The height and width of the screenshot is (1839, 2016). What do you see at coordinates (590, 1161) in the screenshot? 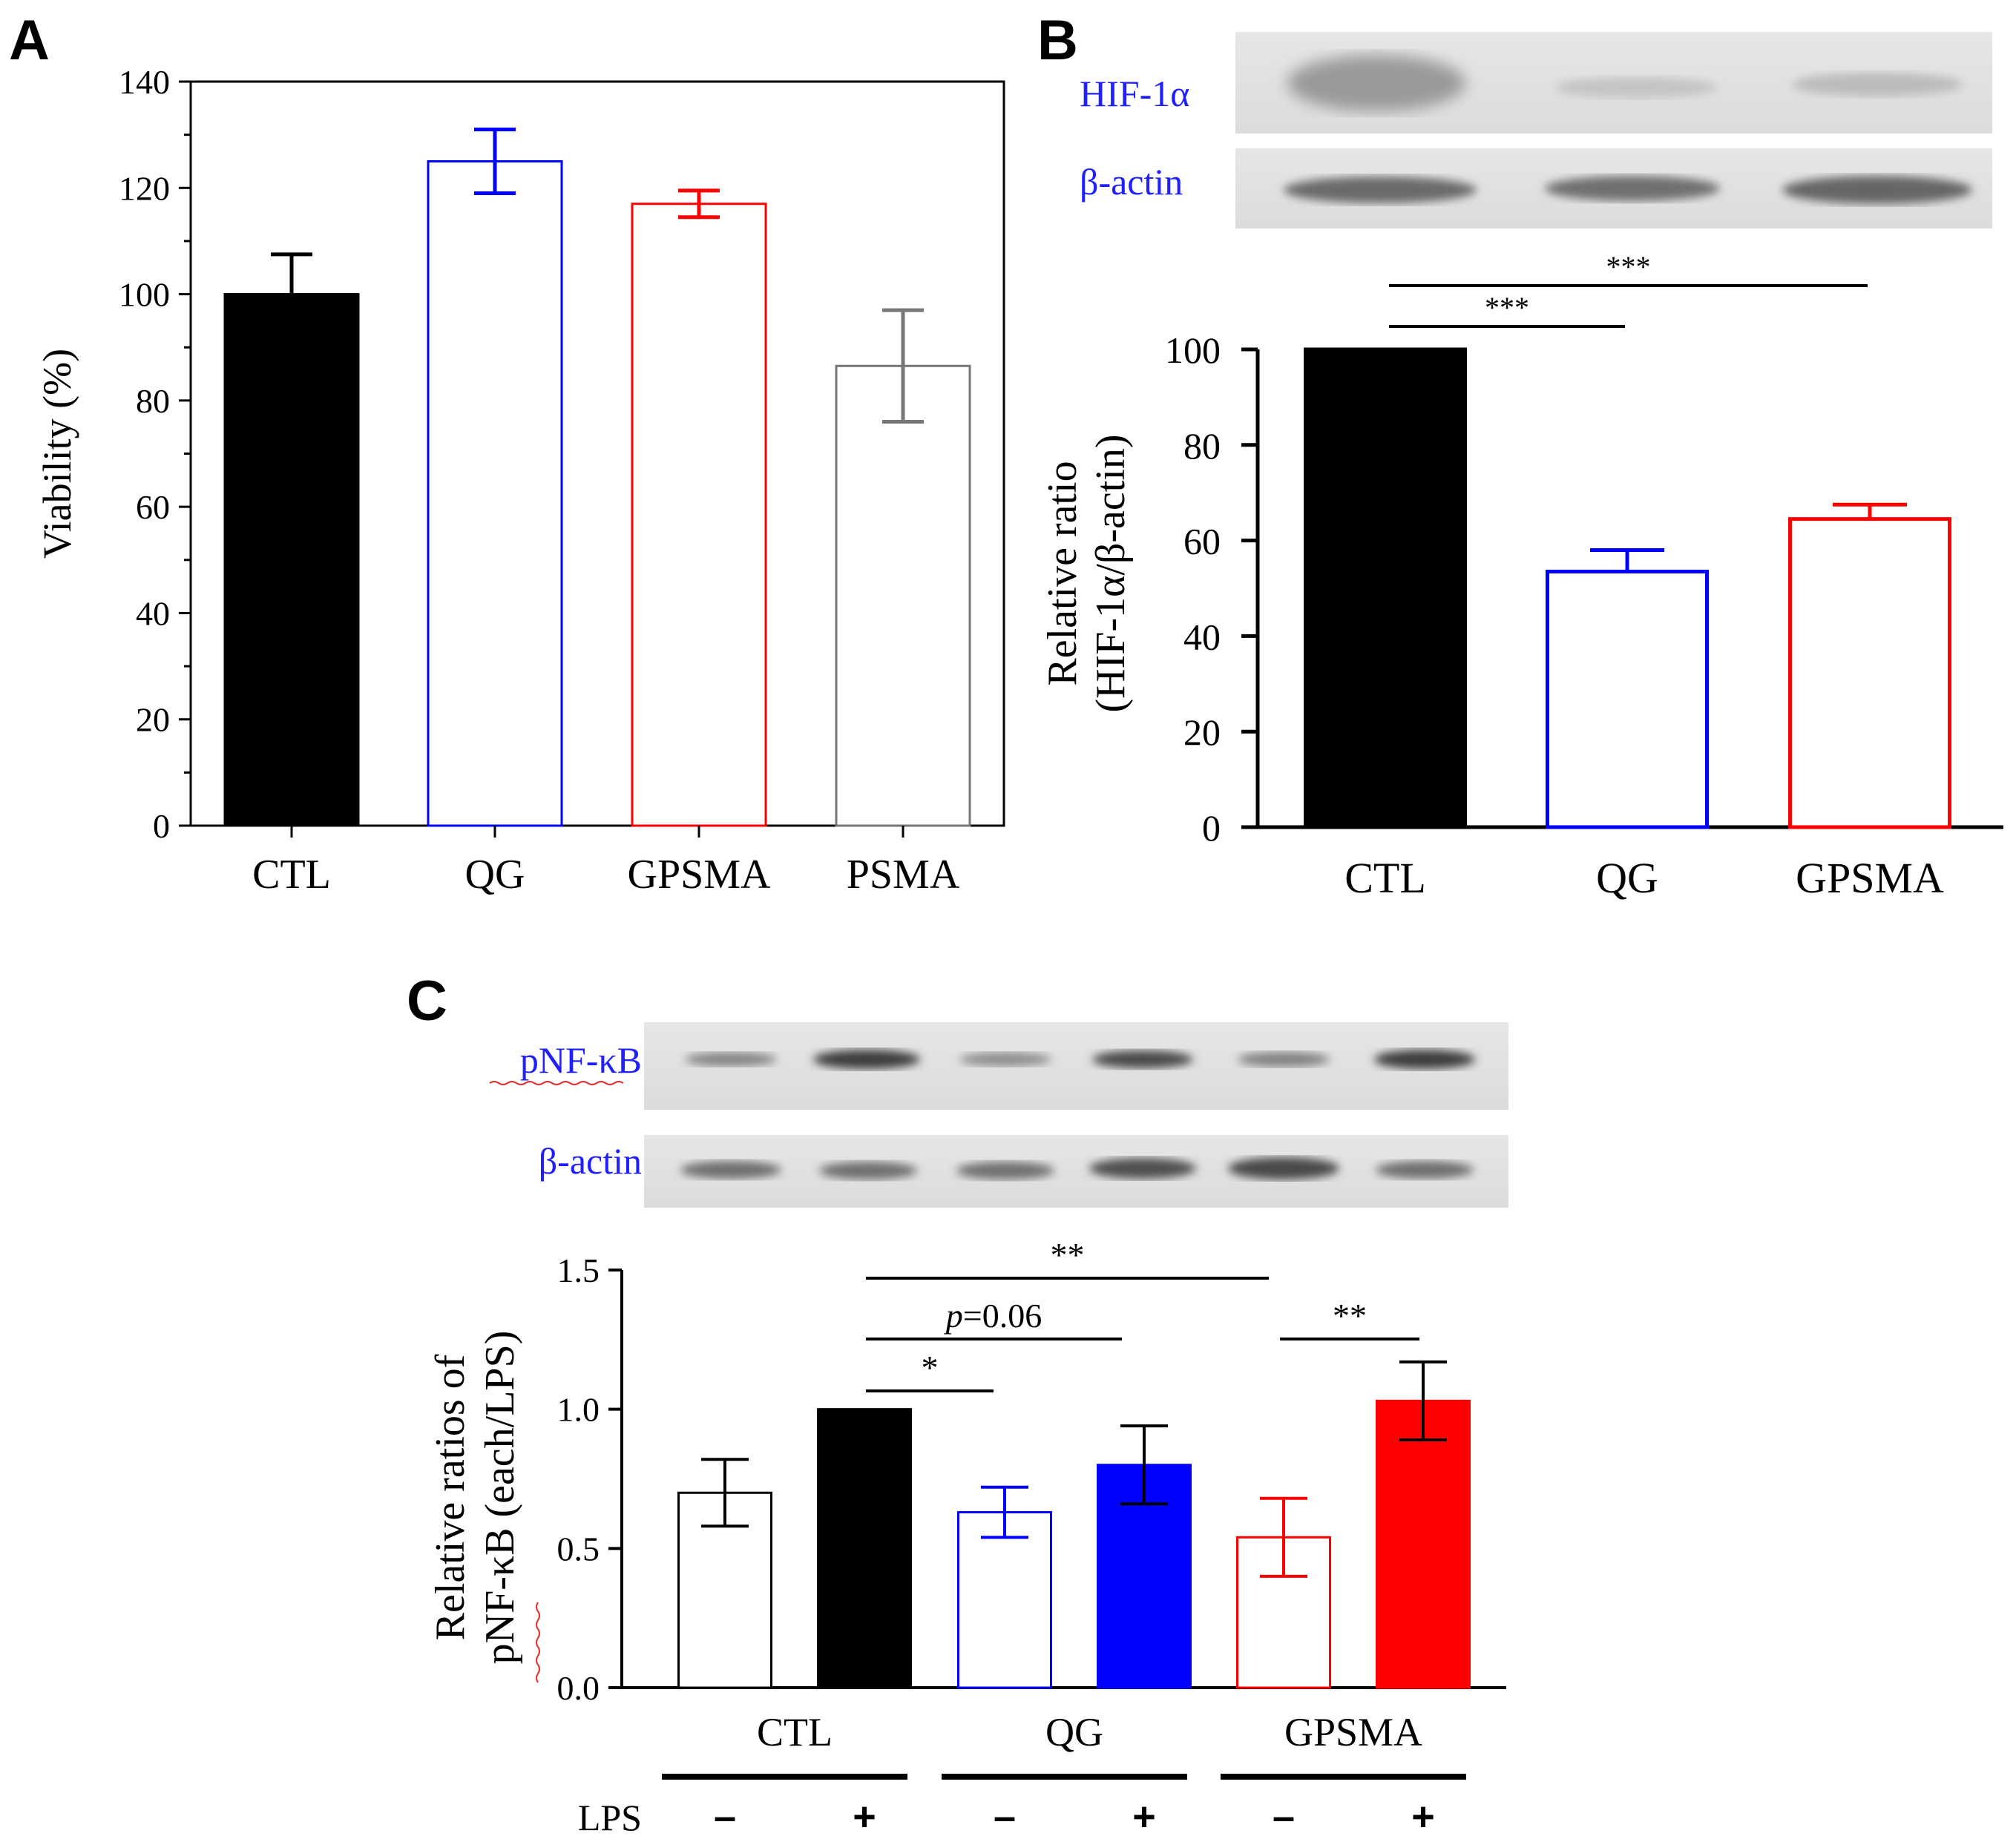
I see `blot-label-actin-c: β-actin` at bounding box center [590, 1161].